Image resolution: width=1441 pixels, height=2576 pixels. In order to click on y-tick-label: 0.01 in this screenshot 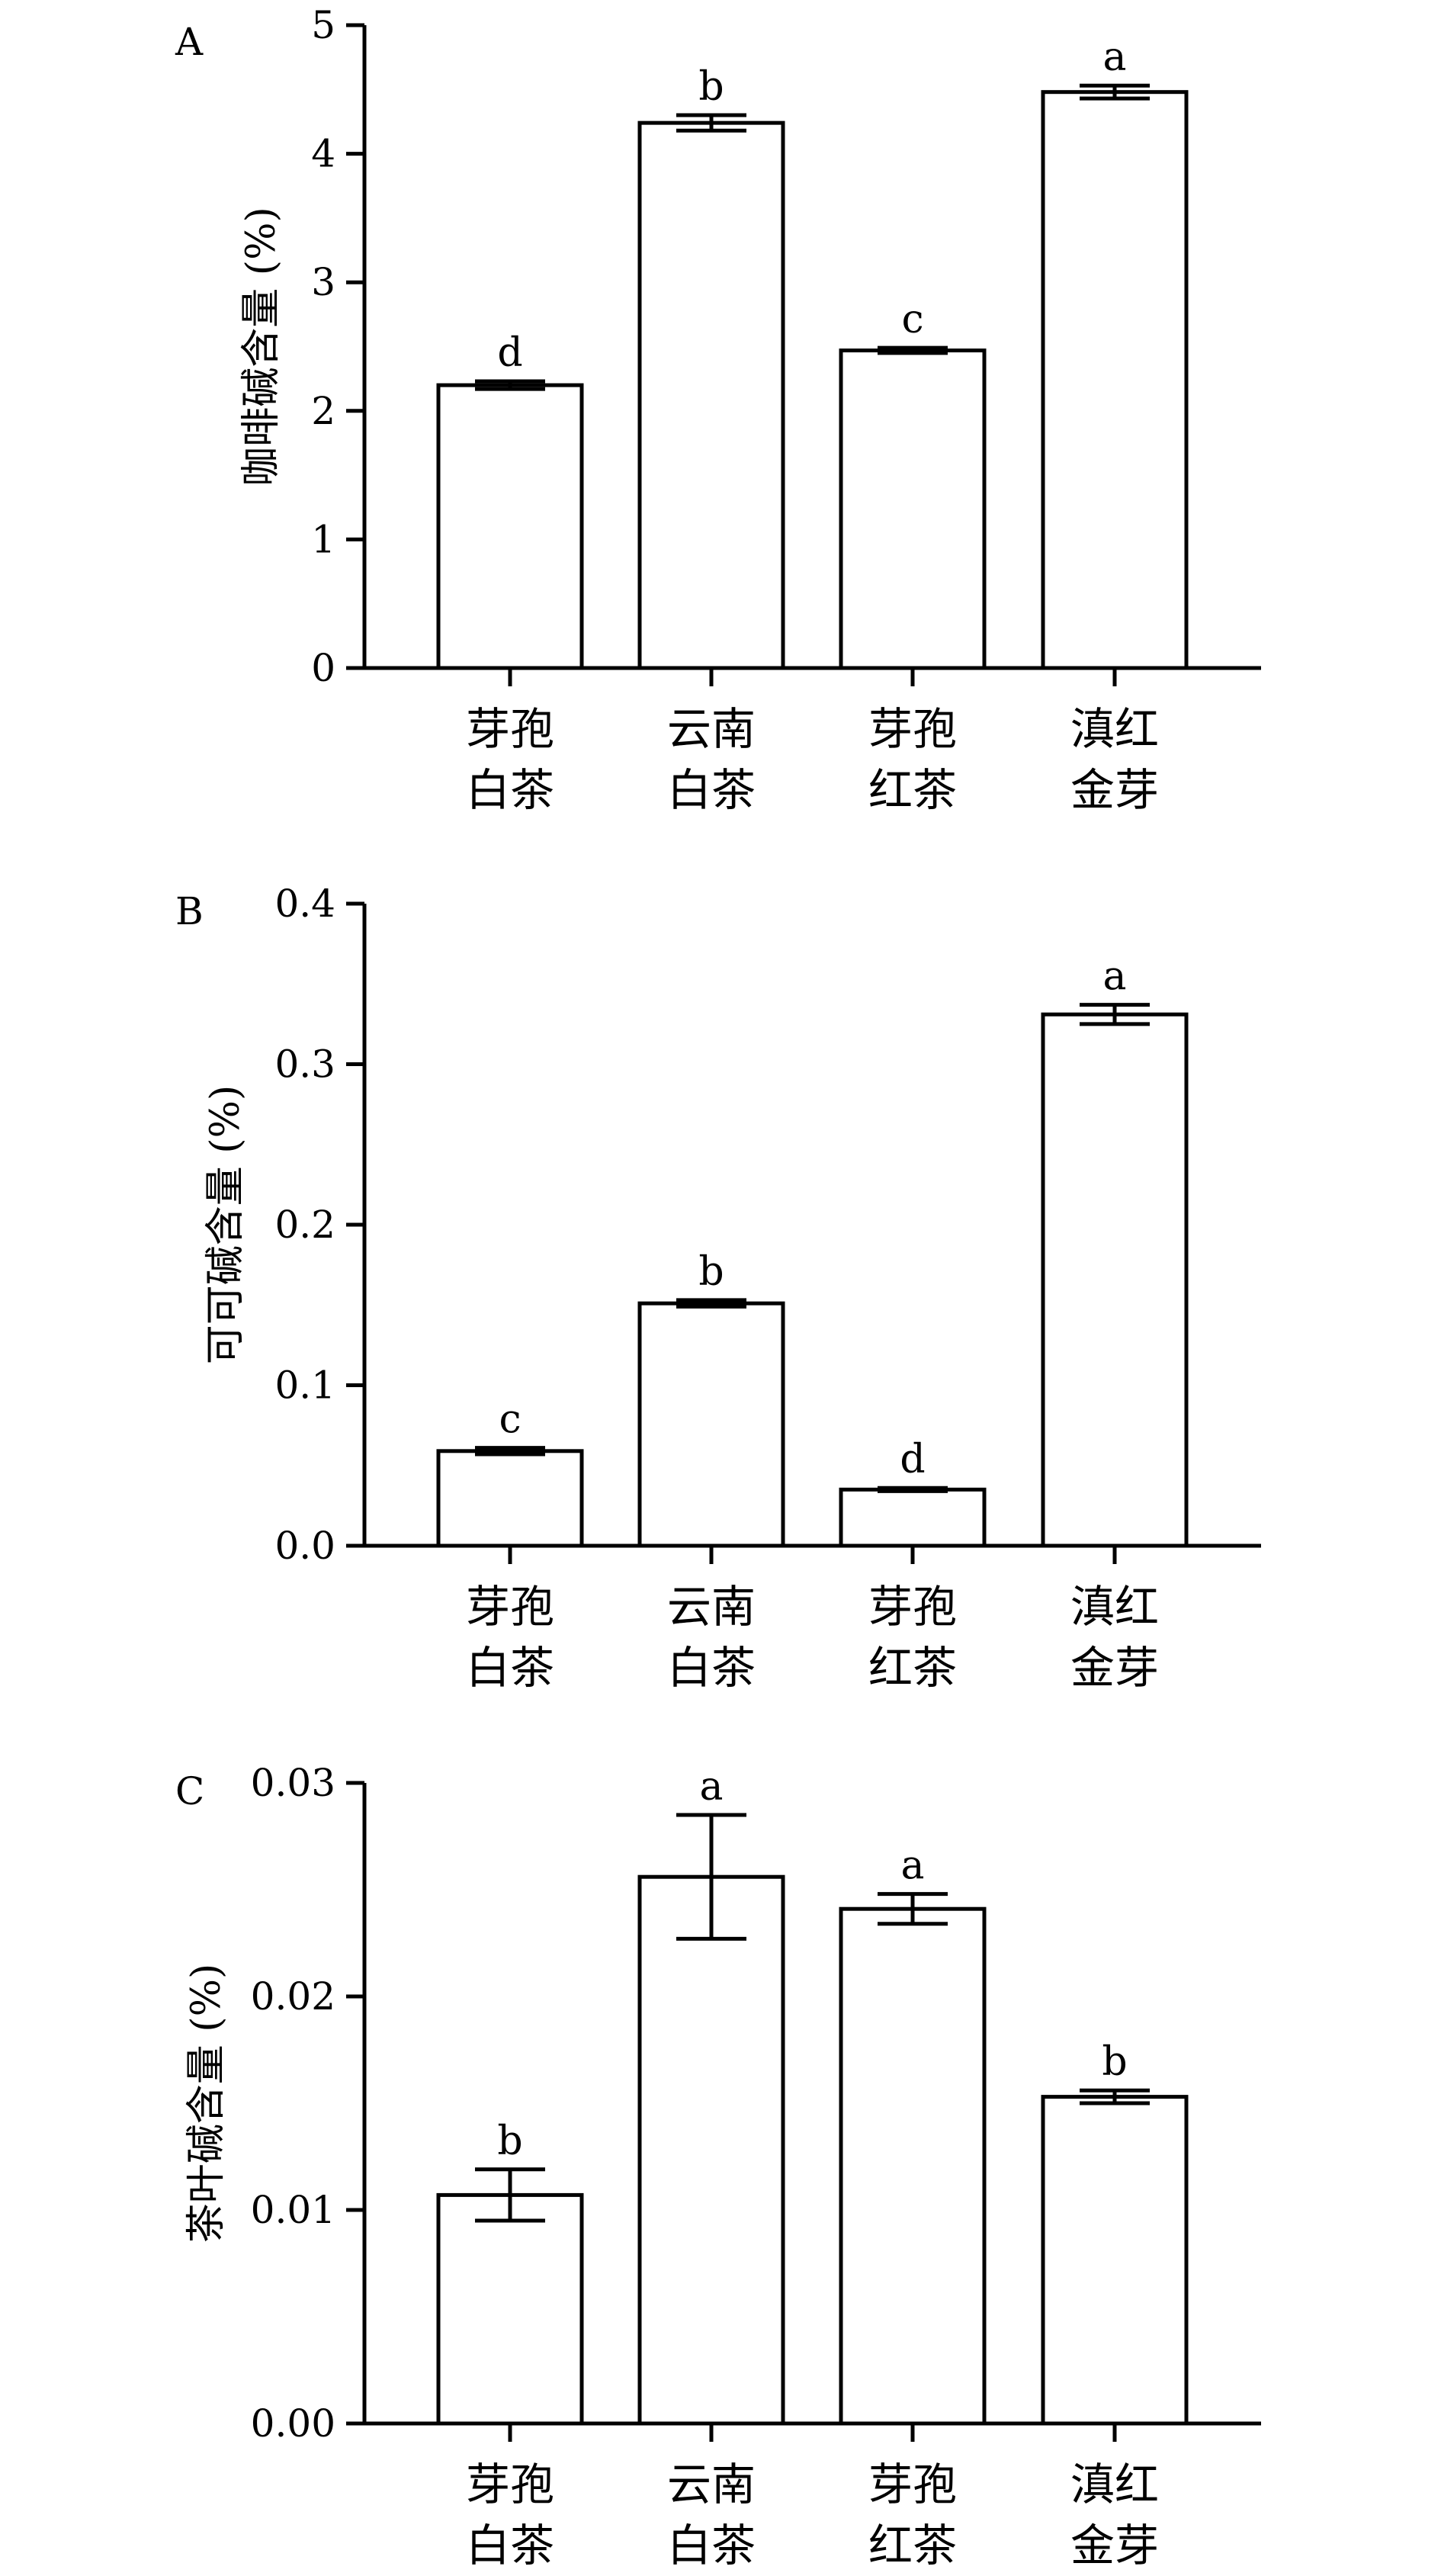, I will do `click(293, 2210)`.